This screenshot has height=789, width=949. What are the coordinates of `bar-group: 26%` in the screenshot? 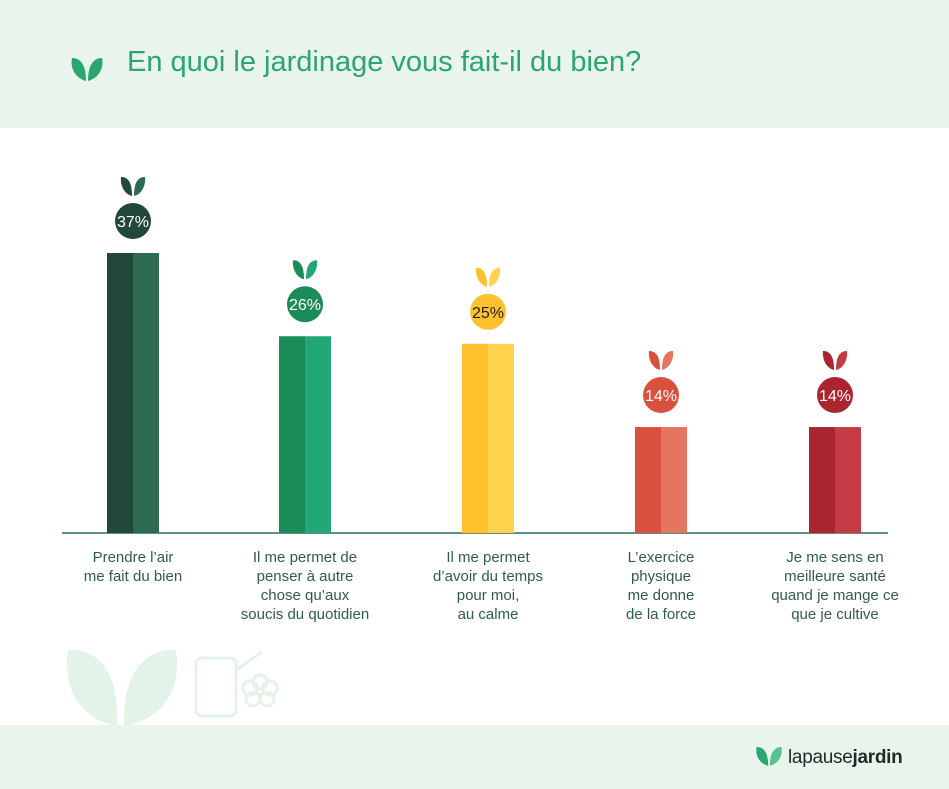 It's located at (305, 396).